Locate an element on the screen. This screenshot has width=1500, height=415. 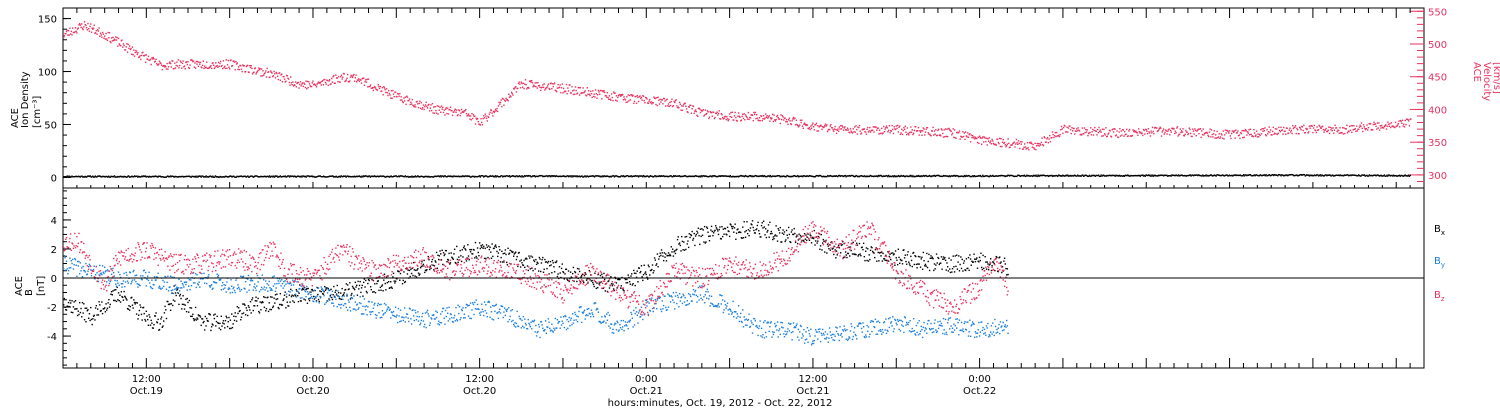
x-tick-time-2: 12:00 is located at coordinates (479, 379).